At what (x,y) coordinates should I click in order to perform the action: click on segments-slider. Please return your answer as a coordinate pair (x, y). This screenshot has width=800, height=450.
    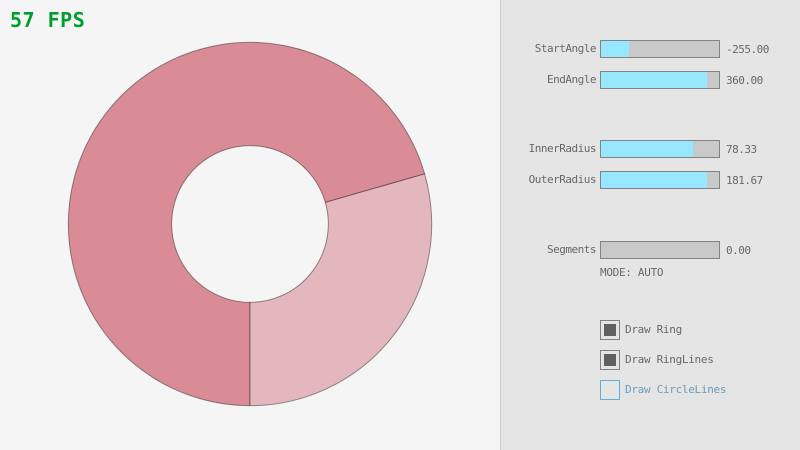
    Looking at the image, I should click on (660, 250).